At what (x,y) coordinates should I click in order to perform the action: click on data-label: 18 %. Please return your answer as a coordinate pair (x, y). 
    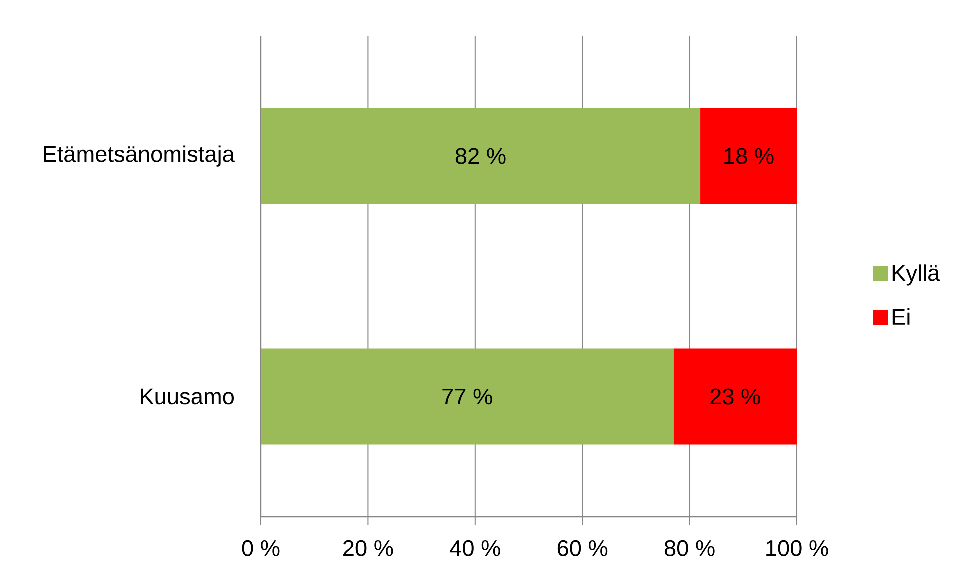
    Looking at the image, I should click on (749, 156).